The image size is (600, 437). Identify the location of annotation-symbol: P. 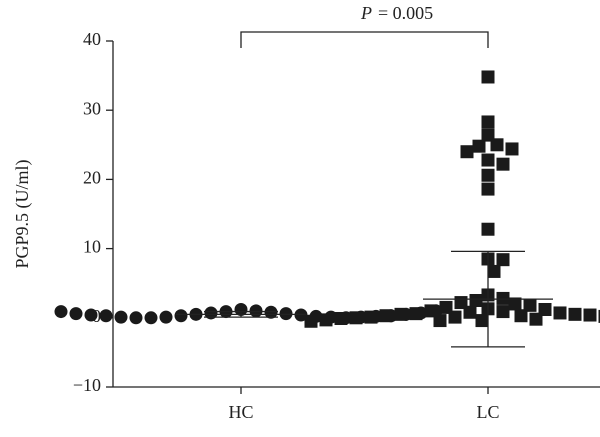
(366, 13).